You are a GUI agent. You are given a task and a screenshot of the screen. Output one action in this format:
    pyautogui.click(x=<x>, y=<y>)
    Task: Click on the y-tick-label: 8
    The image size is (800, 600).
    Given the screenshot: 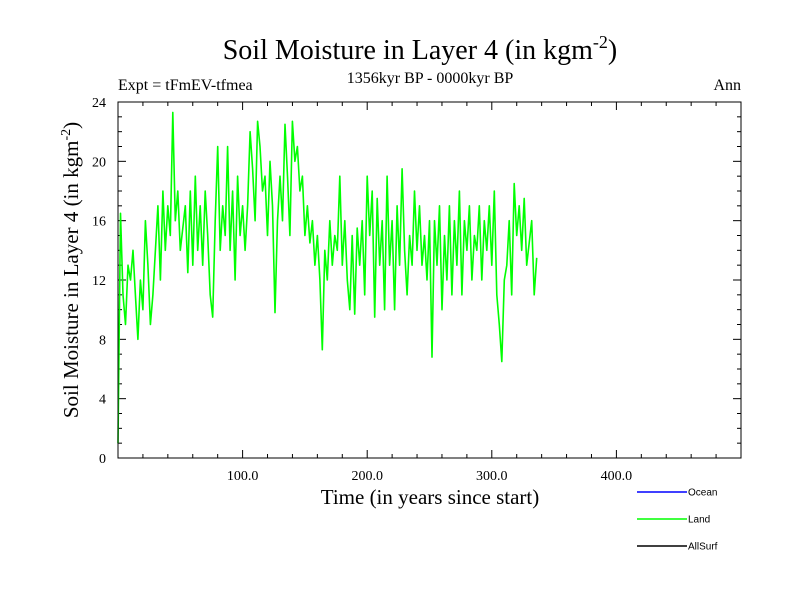 What is the action you would take?
    pyautogui.click(x=102, y=340)
    